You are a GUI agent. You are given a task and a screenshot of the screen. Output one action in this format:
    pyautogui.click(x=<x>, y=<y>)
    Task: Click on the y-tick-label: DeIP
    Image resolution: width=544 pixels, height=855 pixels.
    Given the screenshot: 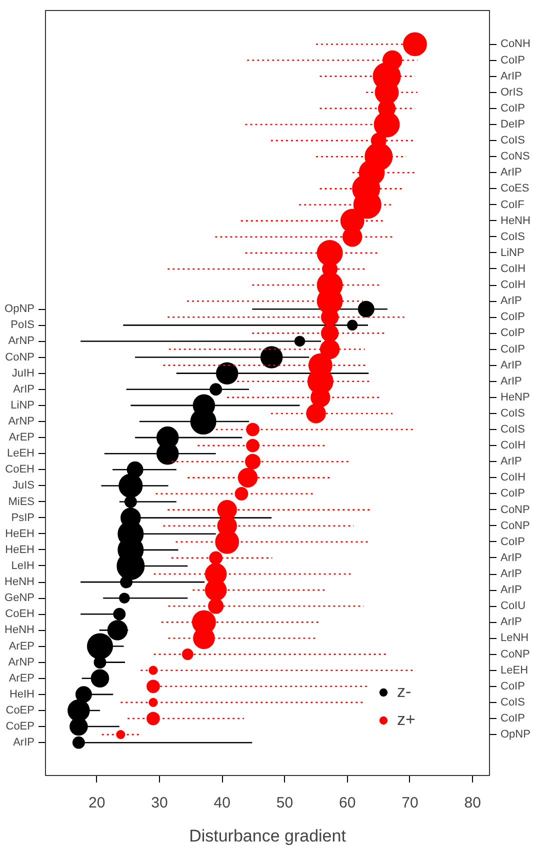 What is the action you would take?
    pyautogui.click(x=512, y=124)
    